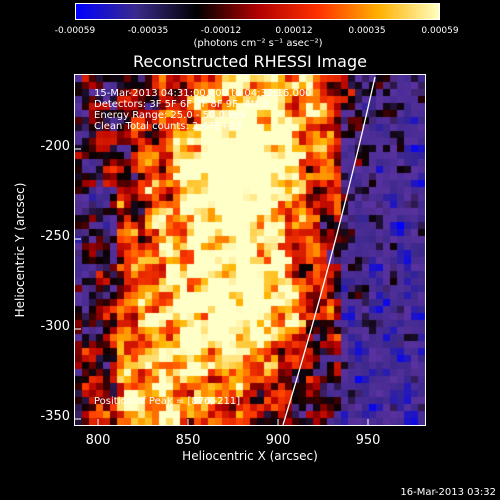 Image resolution: width=500 pixels, height=500 pixels. What do you see at coordinates (294, 31) in the screenshot?
I see `colorbar-tick-label: 0.00012` at bounding box center [294, 31].